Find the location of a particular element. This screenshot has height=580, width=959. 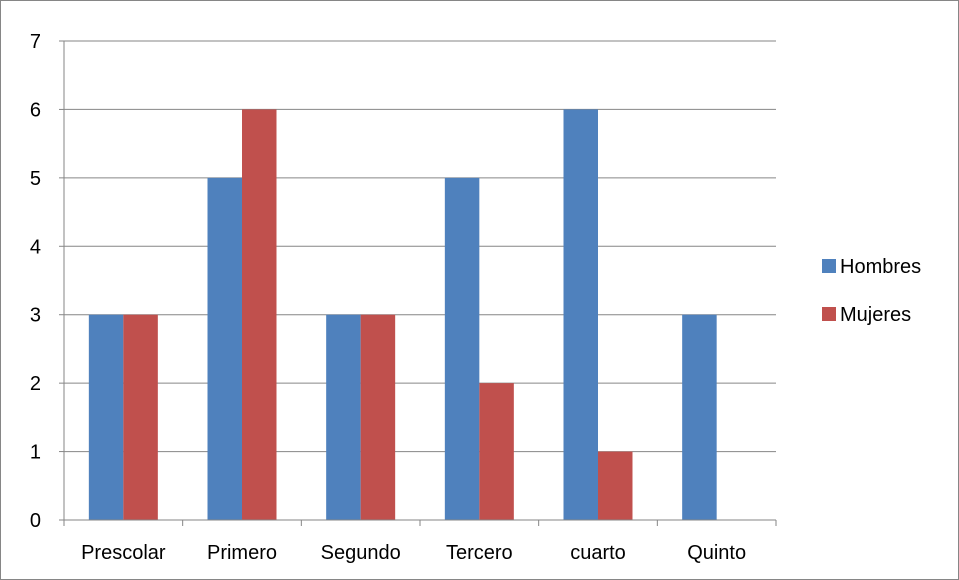

x-tick-label: Quinto is located at coordinates (716, 553).